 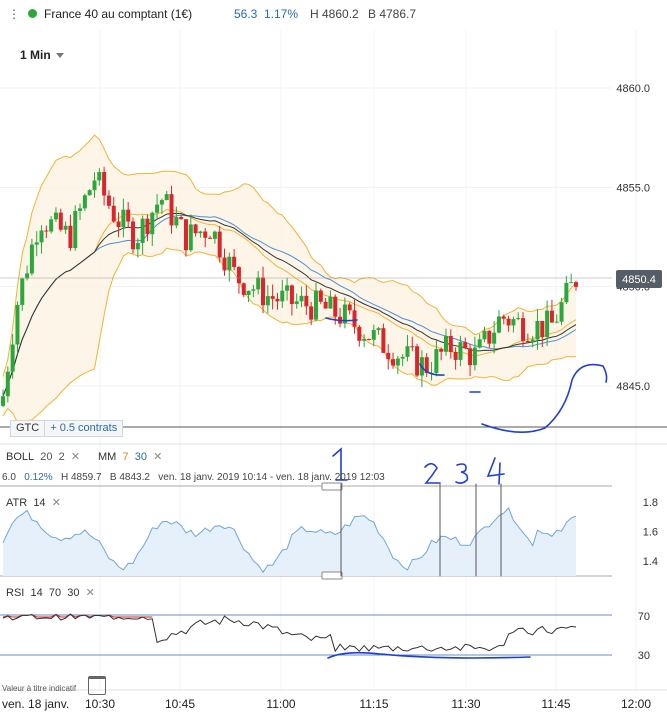 I want to click on atr-indicator-label: ATR 14 ✕, so click(x=33, y=502).